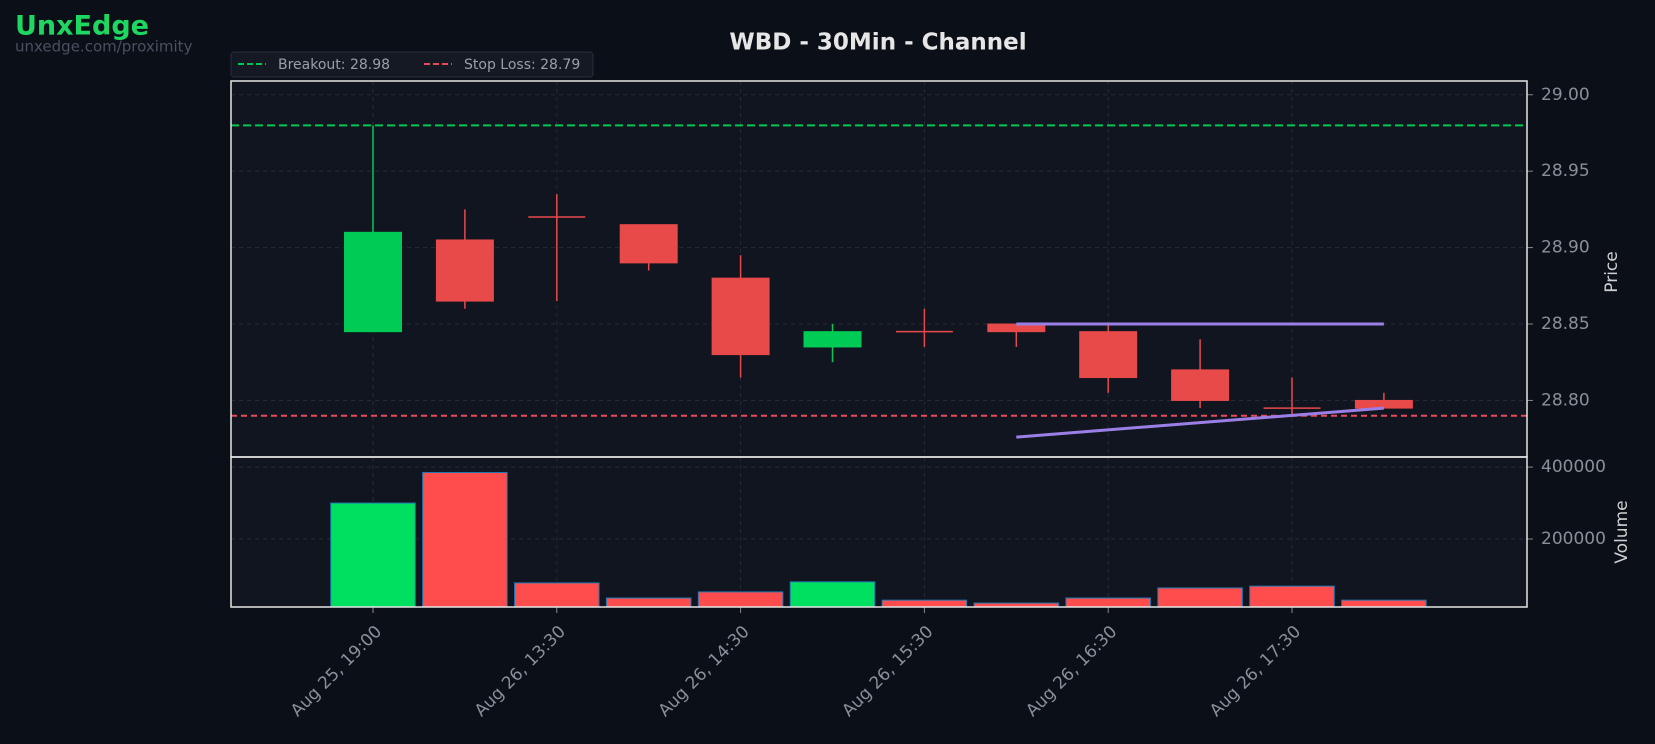 This screenshot has width=1655, height=744. I want to click on y-tick-label: 28.95, so click(1565, 171).